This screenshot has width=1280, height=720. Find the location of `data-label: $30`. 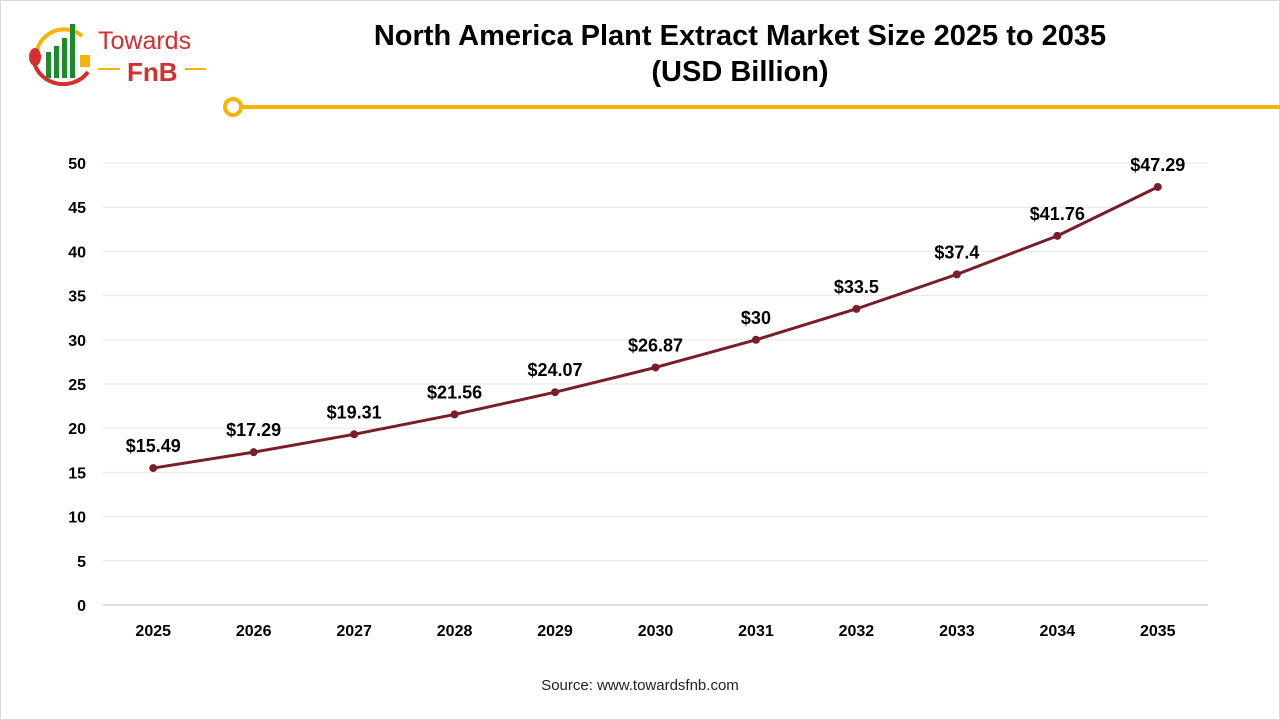

data-label: $30 is located at coordinates (756, 318).